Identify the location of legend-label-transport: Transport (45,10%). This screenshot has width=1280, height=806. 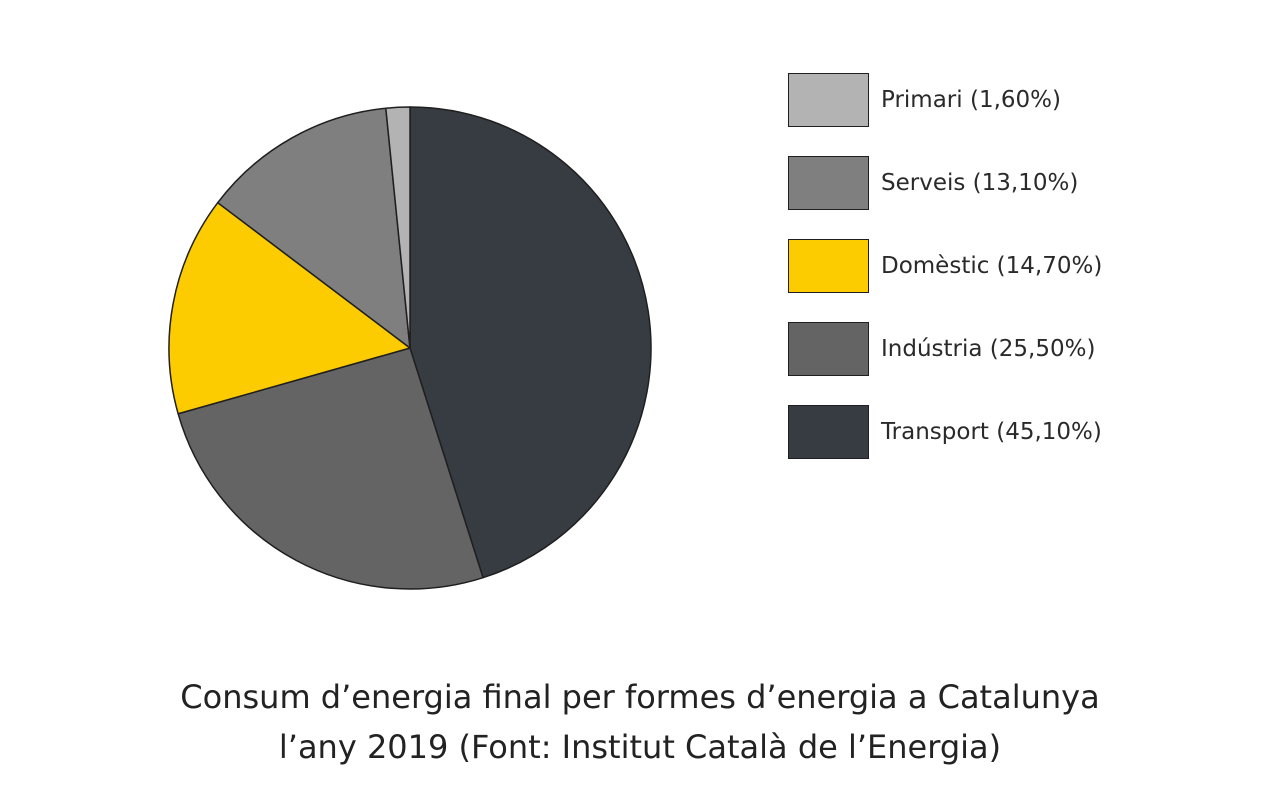
(991, 432).